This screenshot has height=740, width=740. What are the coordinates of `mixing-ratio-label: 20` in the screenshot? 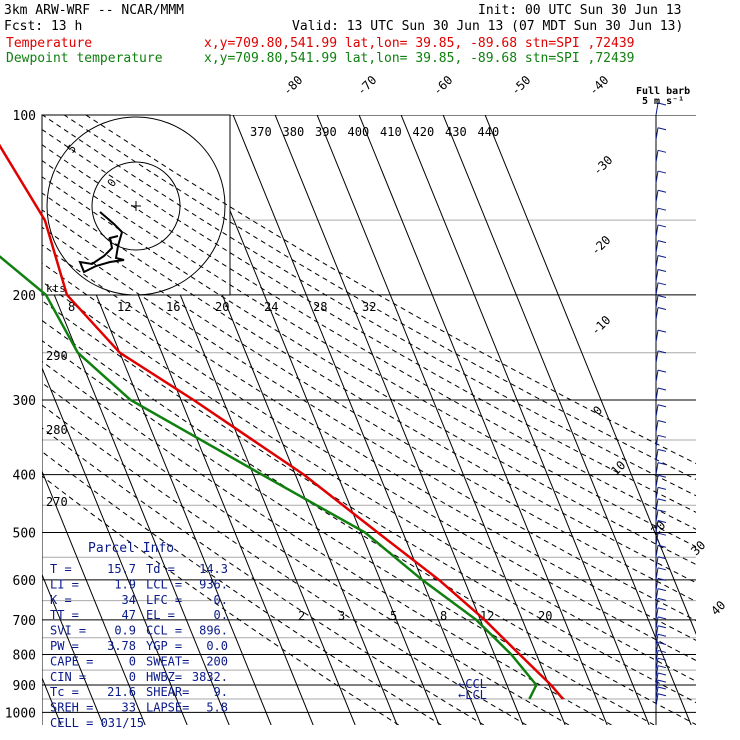 It's located at (222, 307).